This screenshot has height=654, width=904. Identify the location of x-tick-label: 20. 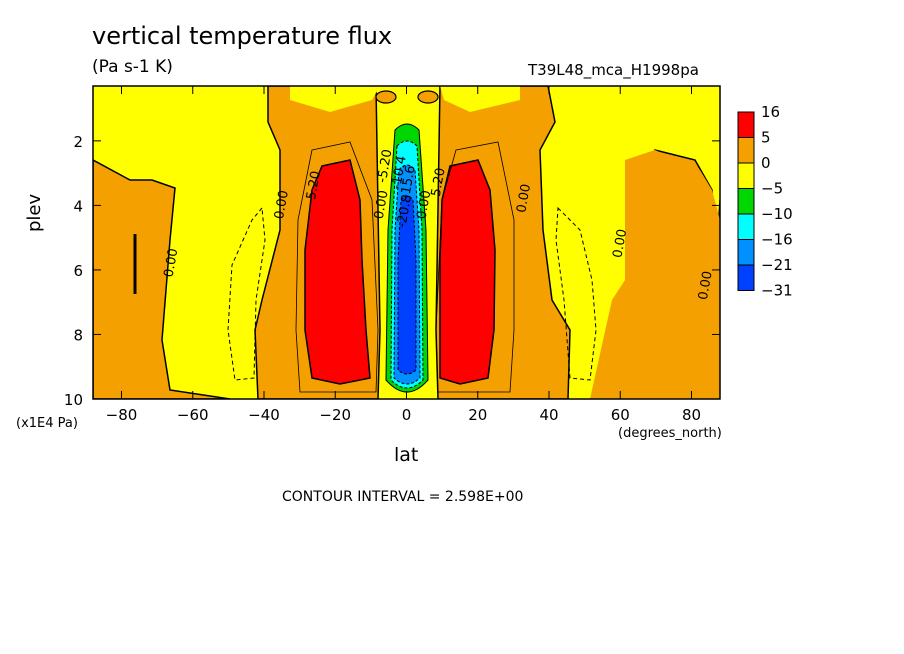
(477, 415).